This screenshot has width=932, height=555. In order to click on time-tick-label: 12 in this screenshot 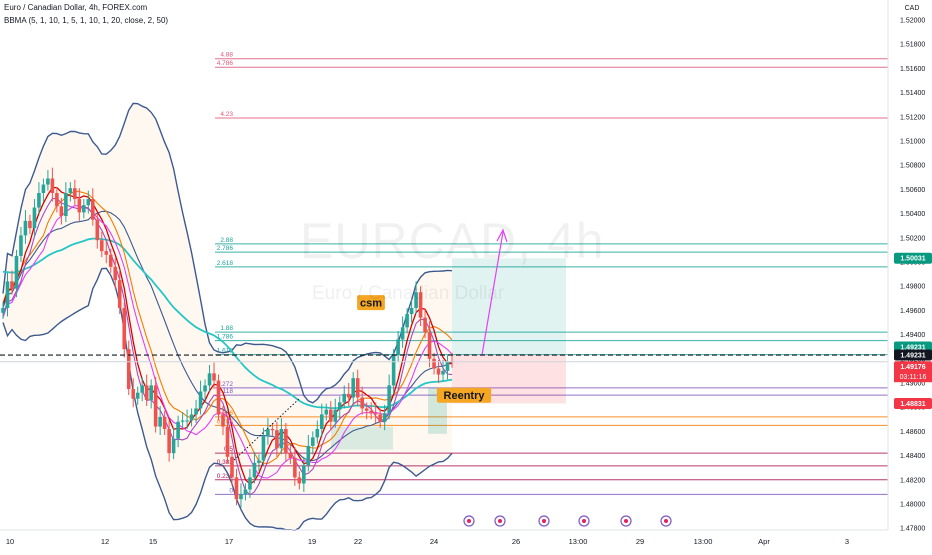, I will do `click(105, 541)`.